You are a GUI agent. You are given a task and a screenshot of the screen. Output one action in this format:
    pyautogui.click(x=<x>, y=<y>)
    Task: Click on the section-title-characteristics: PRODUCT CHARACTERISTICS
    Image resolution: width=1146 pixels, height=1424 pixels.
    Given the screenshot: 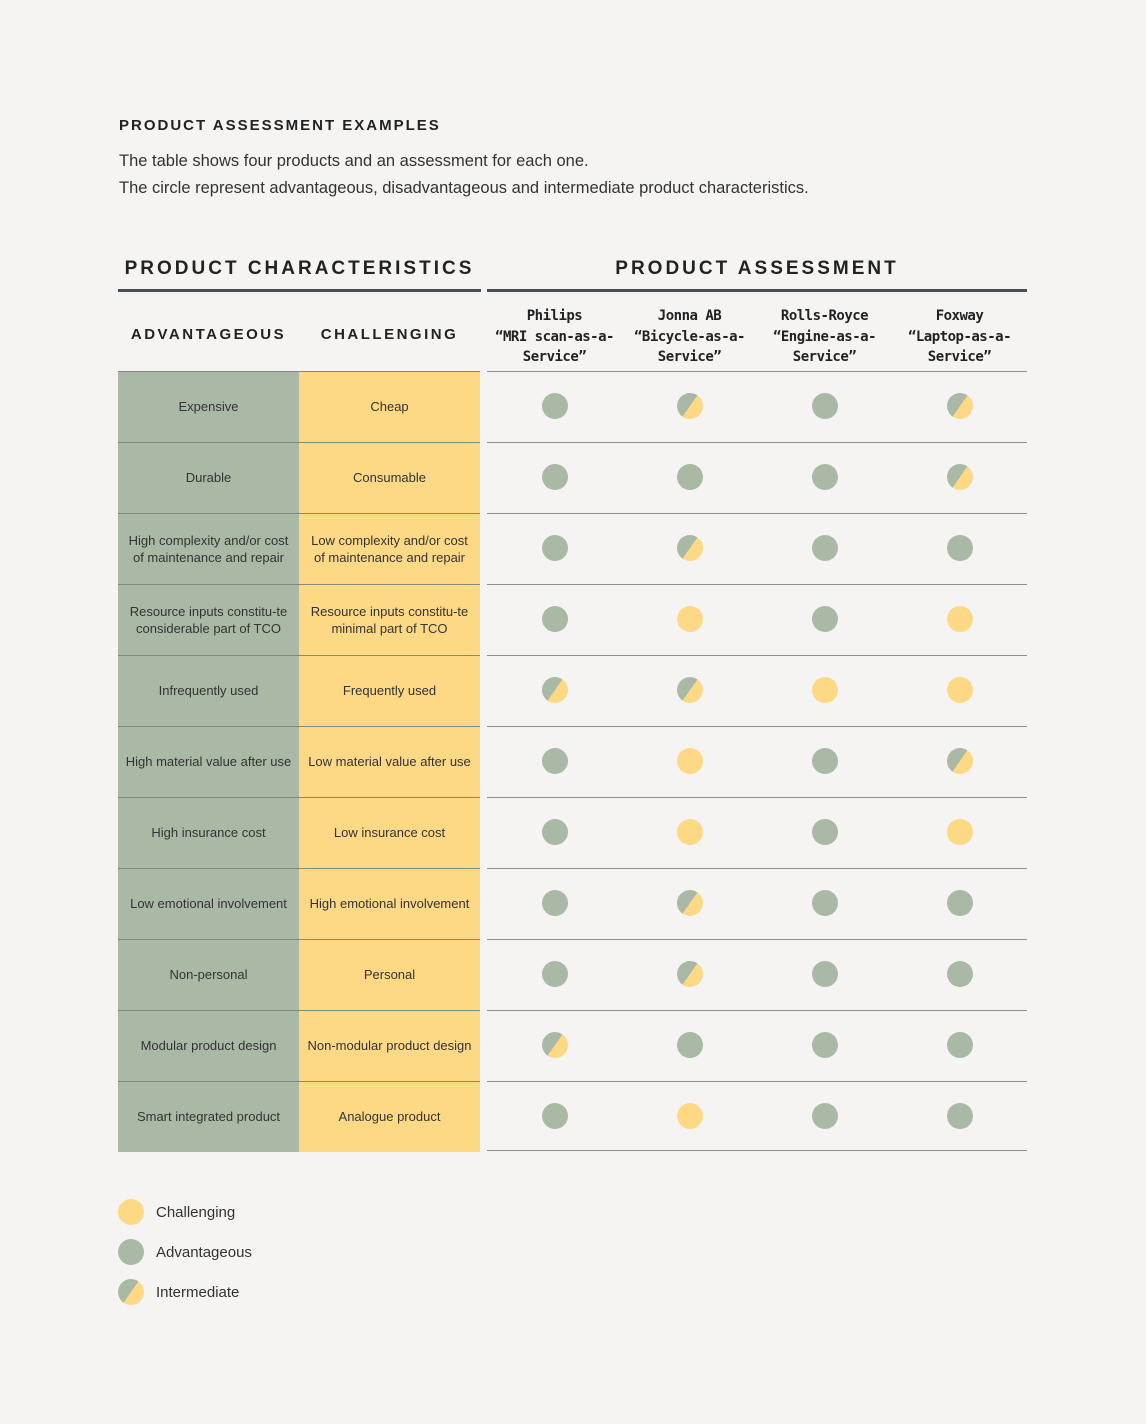 What is the action you would take?
    pyautogui.click(x=299, y=268)
    